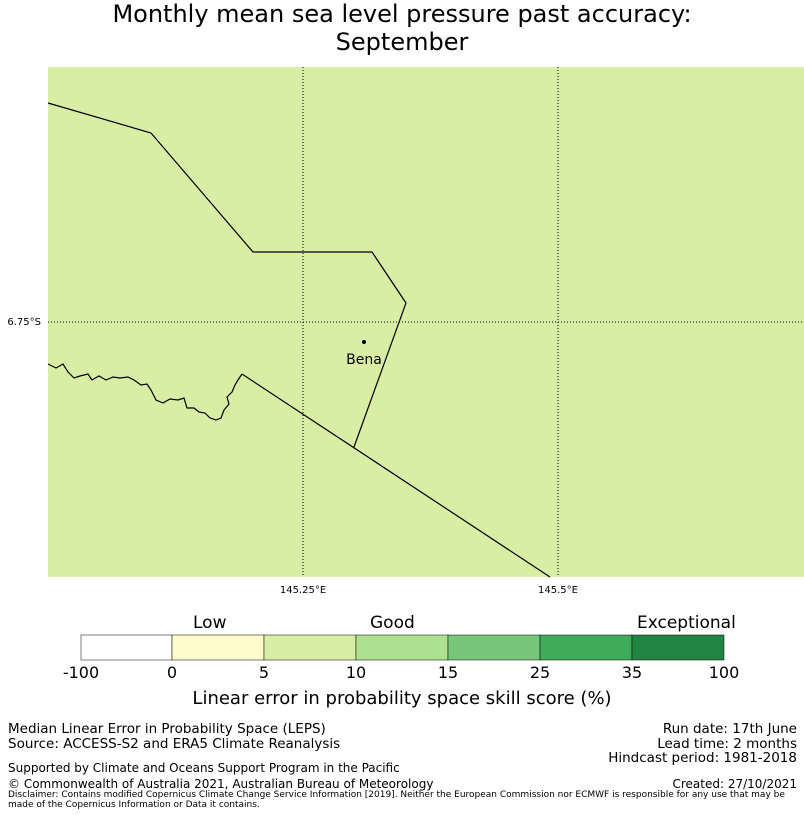  I want to click on river-boundary, so click(145, 392).